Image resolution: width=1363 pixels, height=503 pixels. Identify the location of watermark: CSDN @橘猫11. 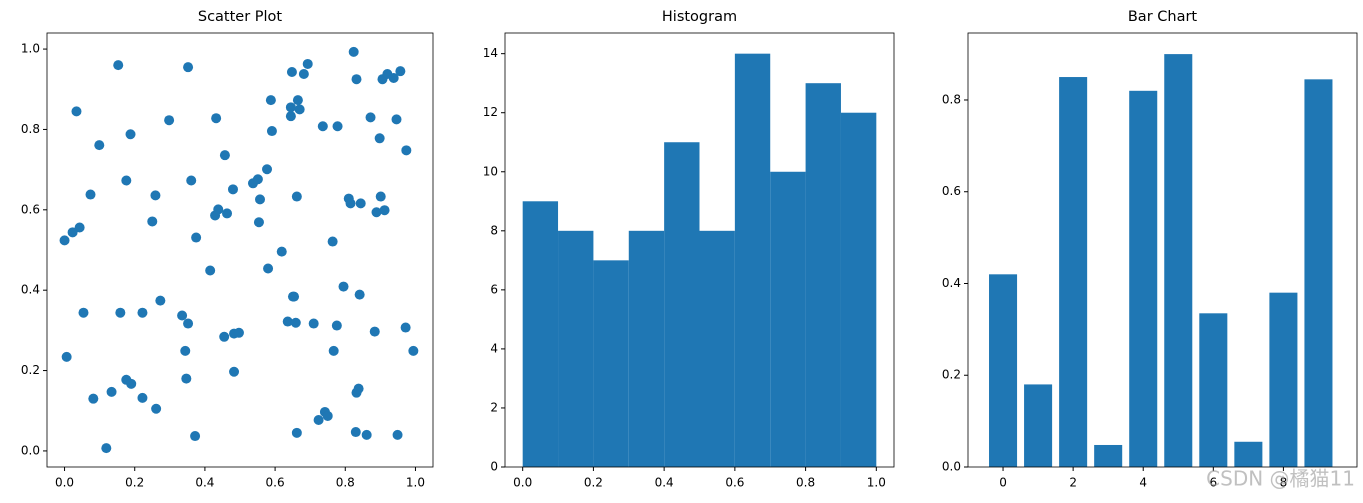
(1280, 479).